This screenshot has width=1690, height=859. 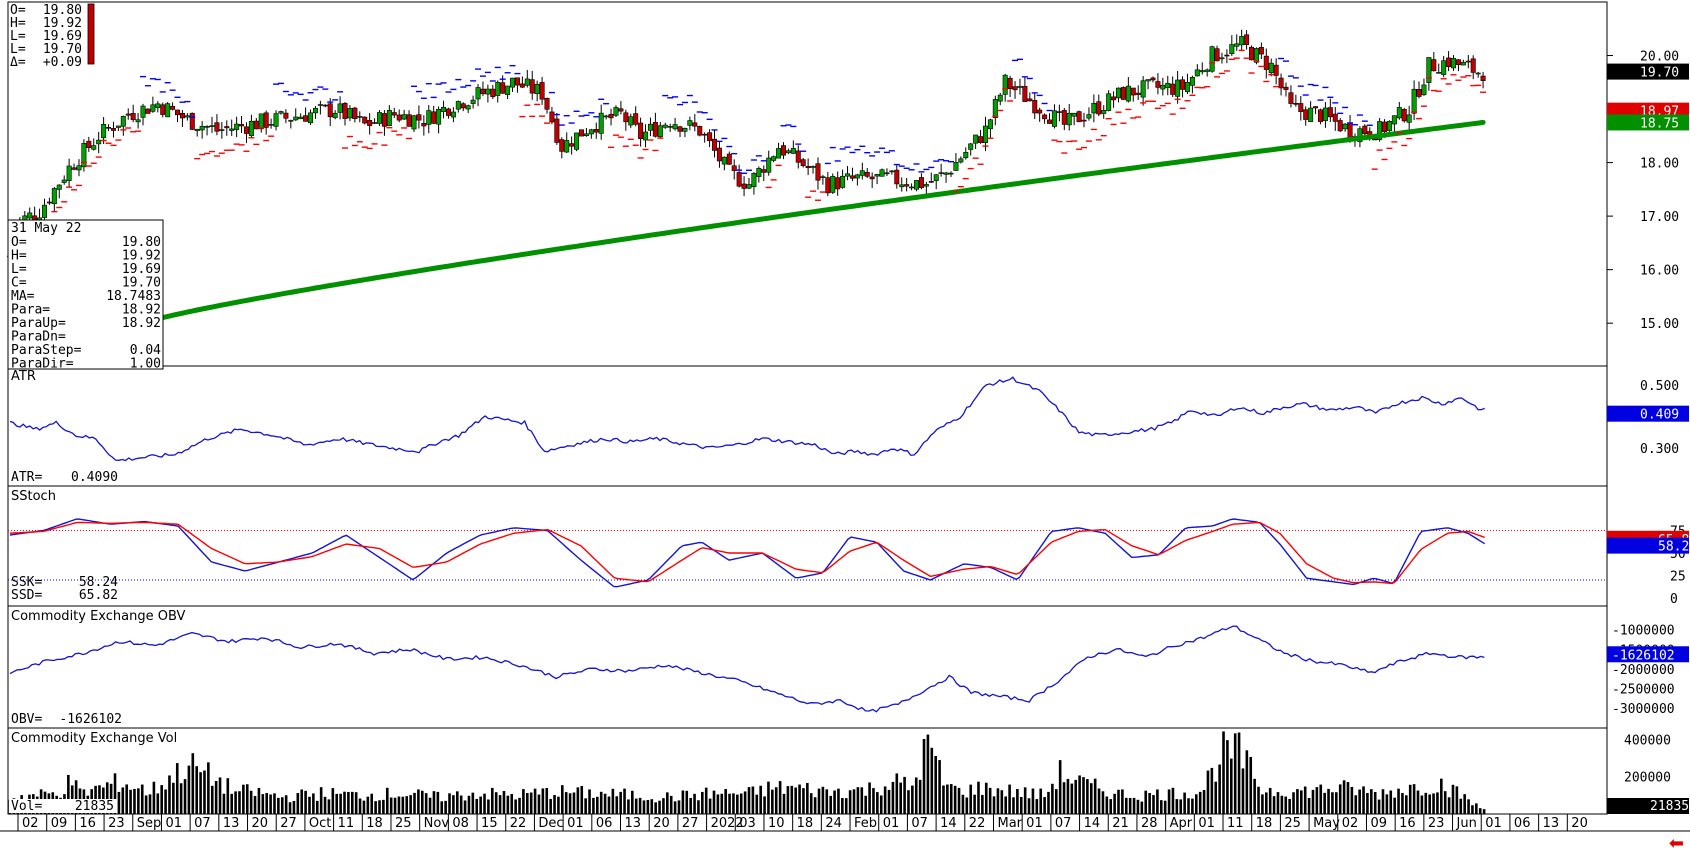 What do you see at coordinates (849, 427) in the screenshot?
I see `atr-panel: 0.500 0.300 ATR ATR= 0.4090 0.409` at bounding box center [849, 427].